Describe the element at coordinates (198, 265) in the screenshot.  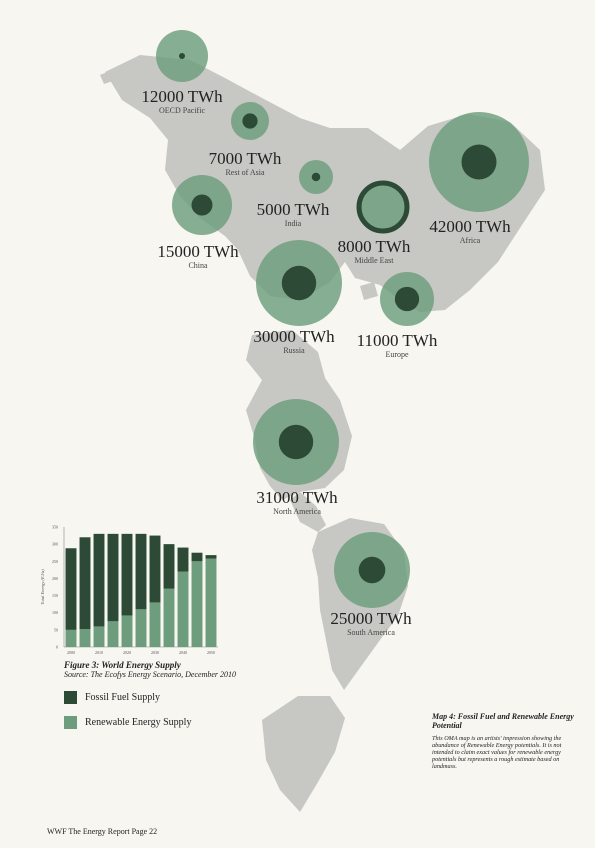
I see `region-name: China` at that location.